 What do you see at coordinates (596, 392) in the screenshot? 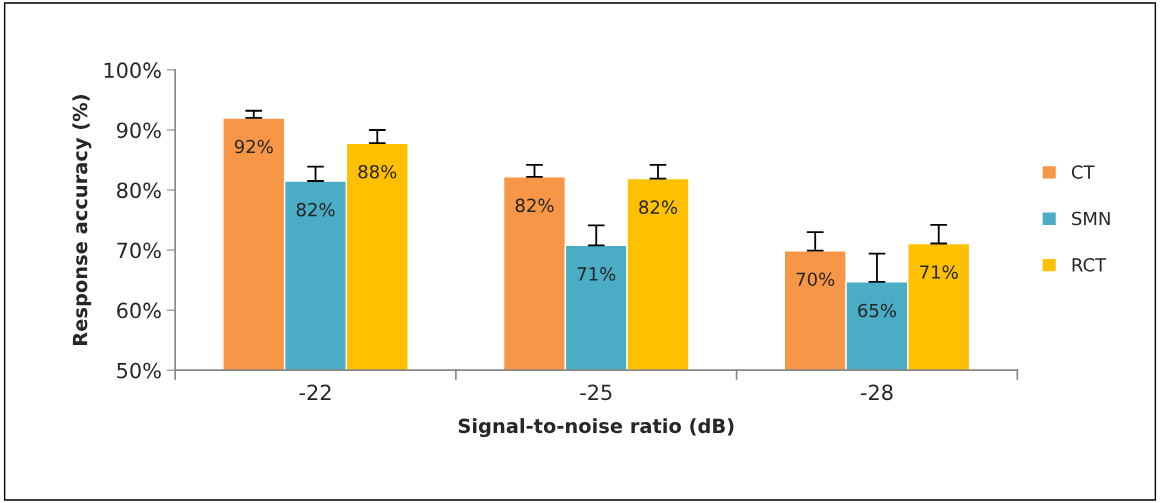
I see `x-tick-label: -25` at bounding box center [596, 392].